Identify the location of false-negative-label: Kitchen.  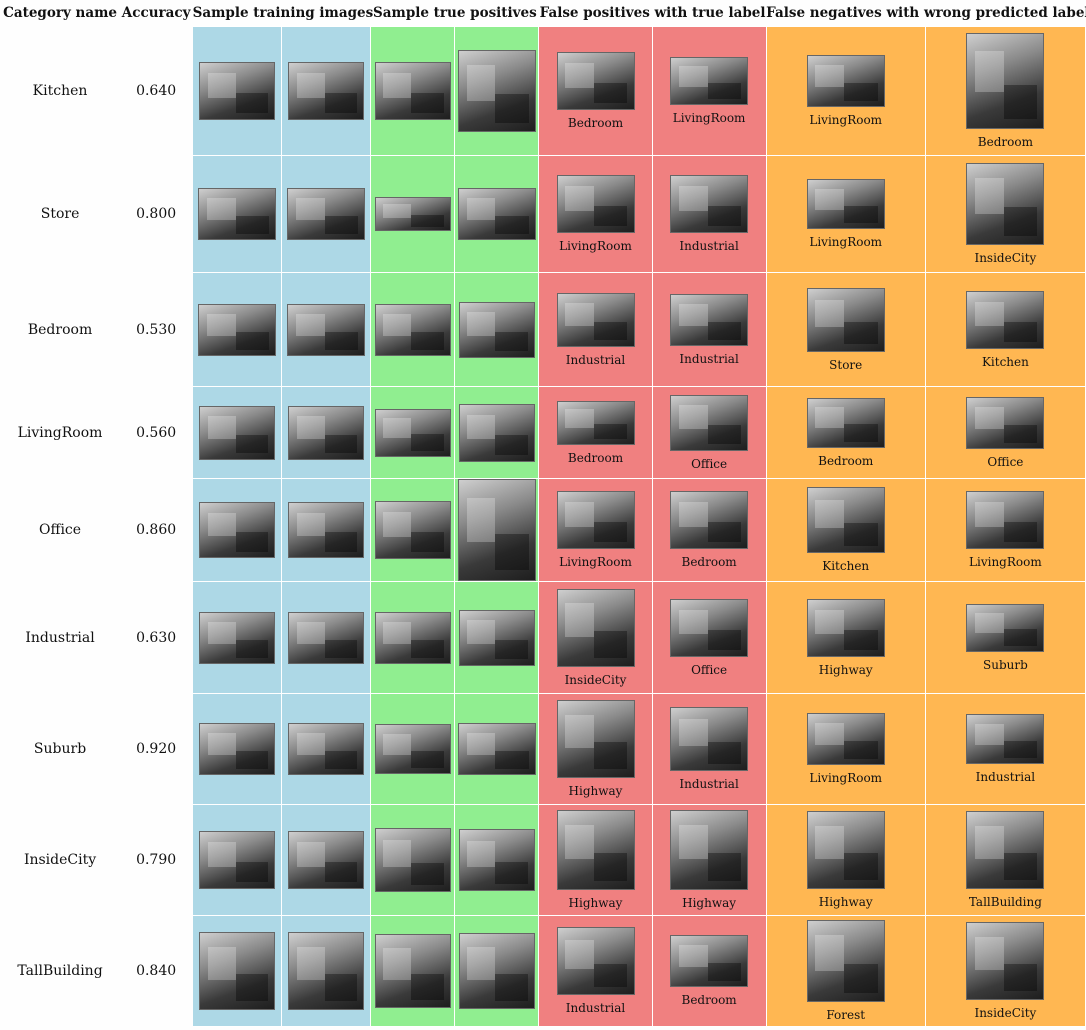
(846, 566).